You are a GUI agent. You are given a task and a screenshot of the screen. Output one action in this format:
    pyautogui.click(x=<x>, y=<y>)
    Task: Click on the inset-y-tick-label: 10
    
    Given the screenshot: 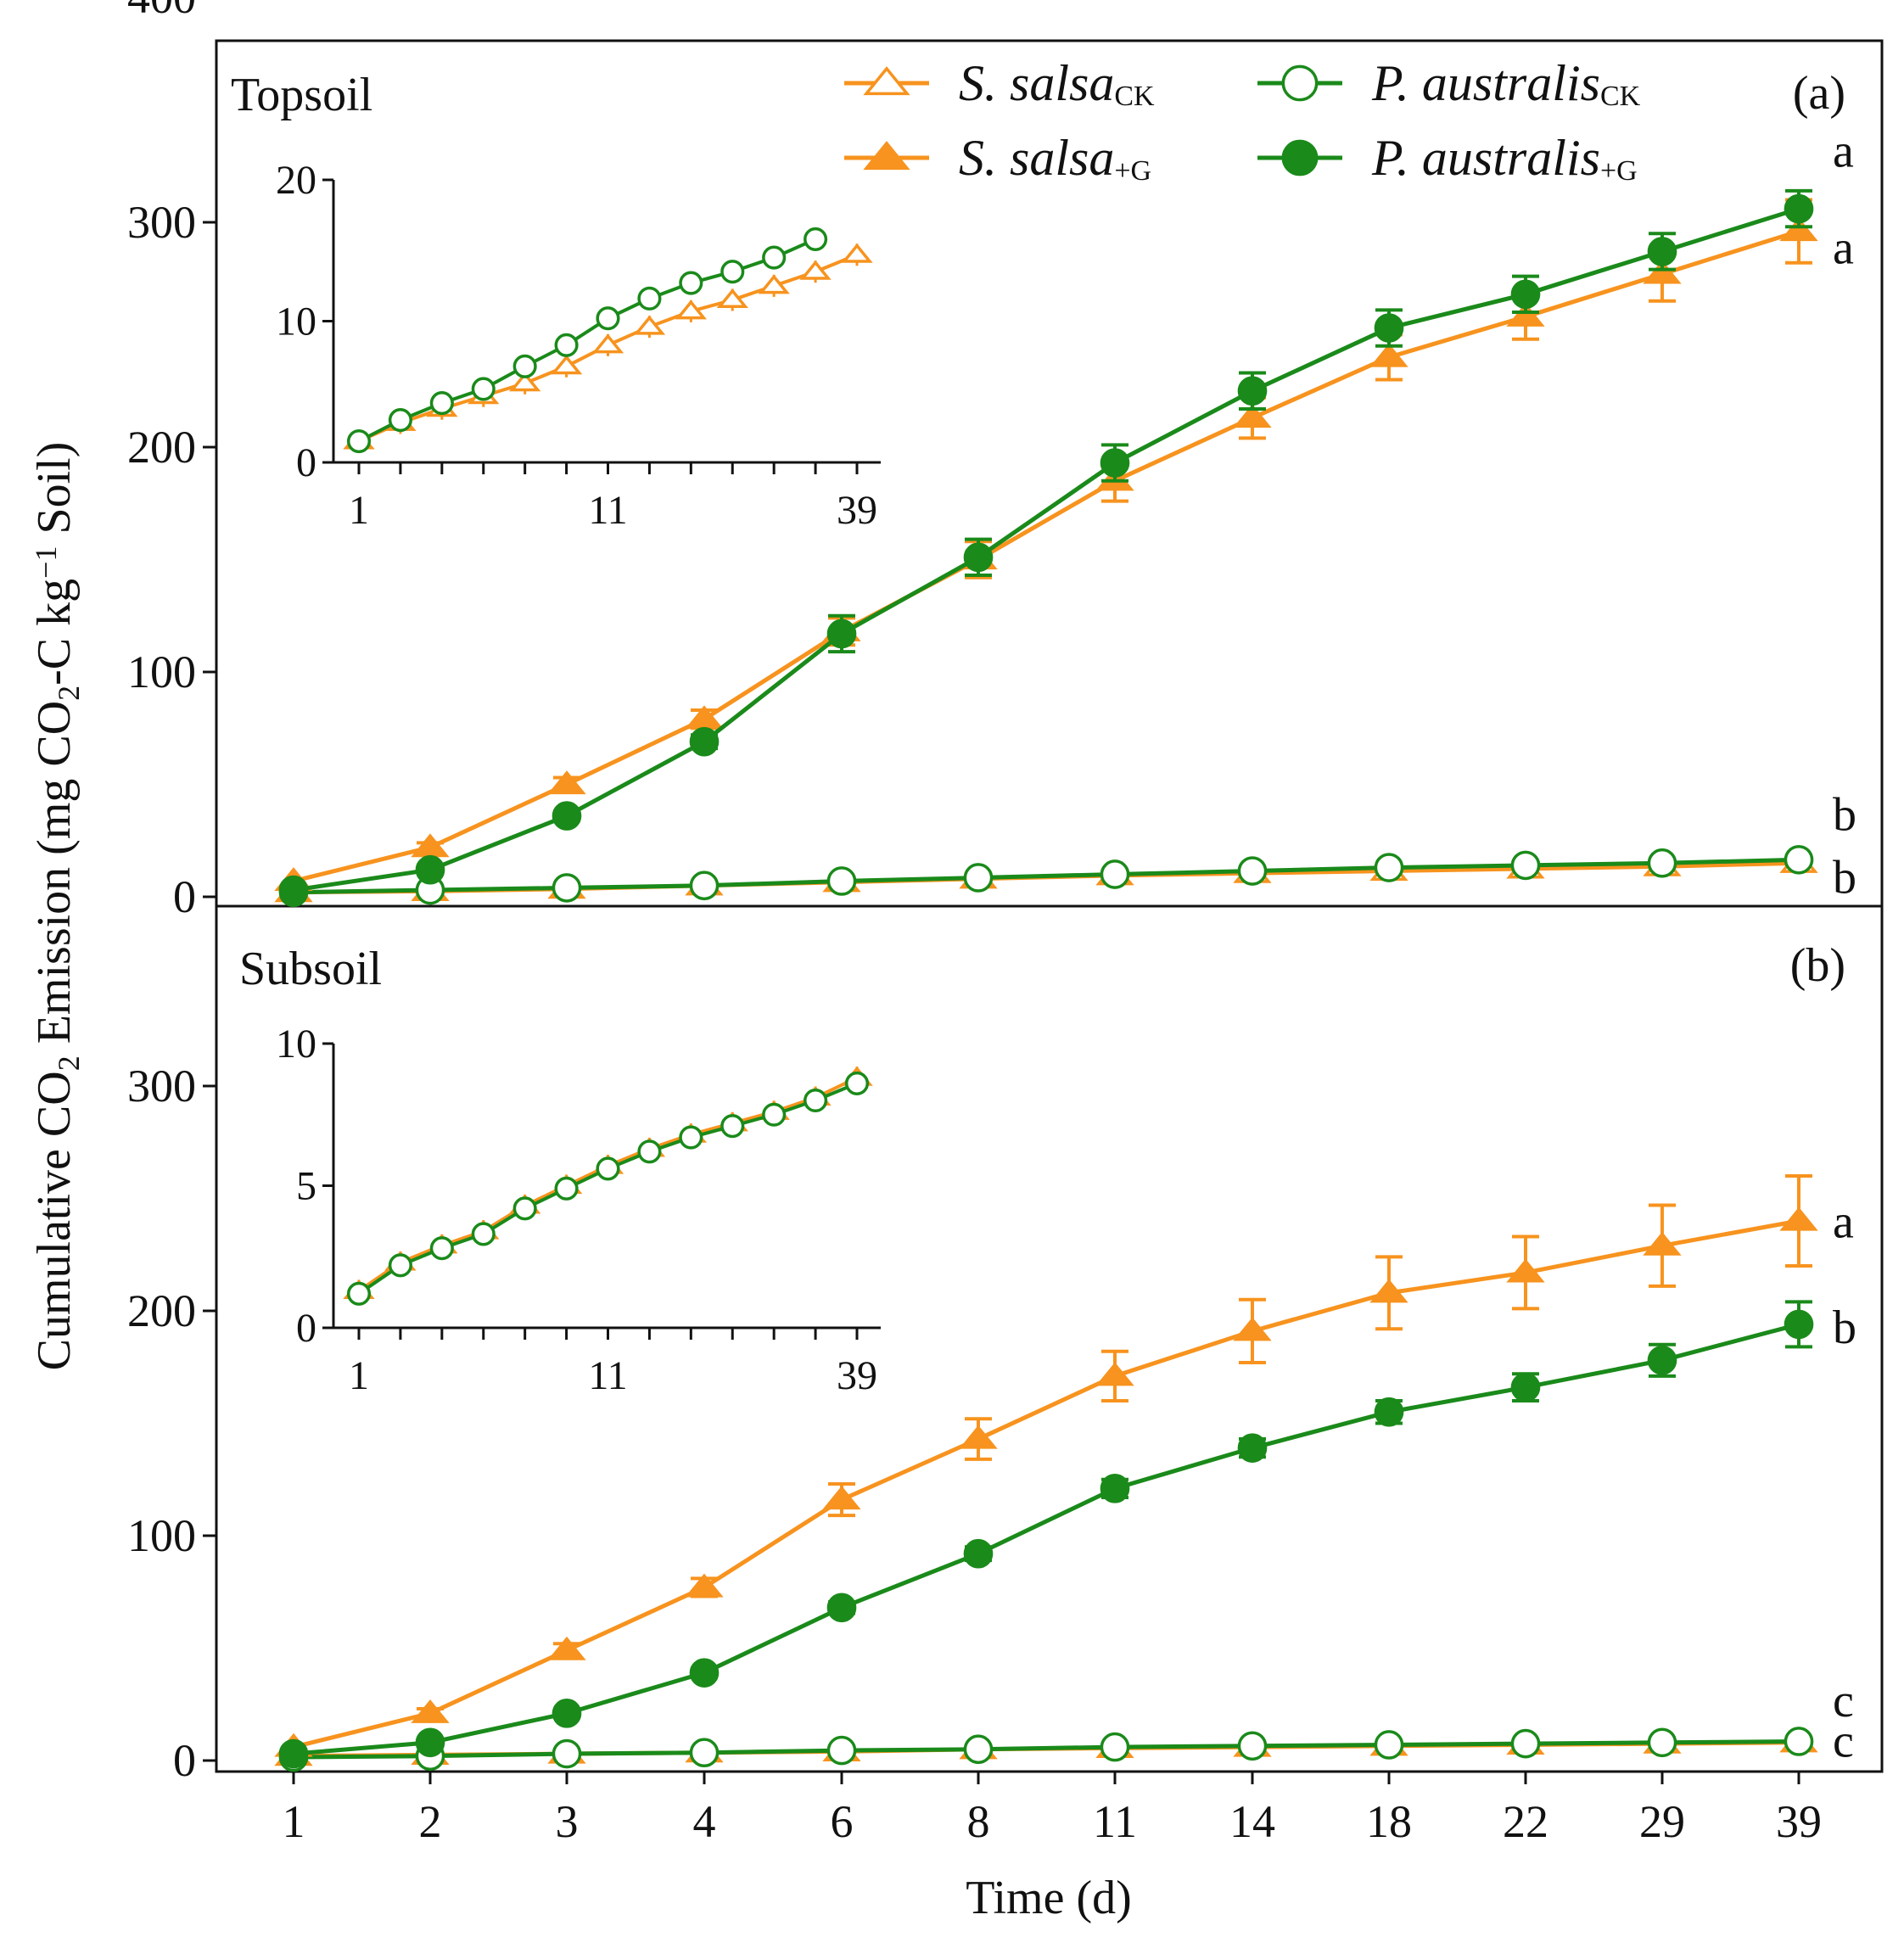 What is the action you would take?
    pyautogui.click(x=296, y=322)
    